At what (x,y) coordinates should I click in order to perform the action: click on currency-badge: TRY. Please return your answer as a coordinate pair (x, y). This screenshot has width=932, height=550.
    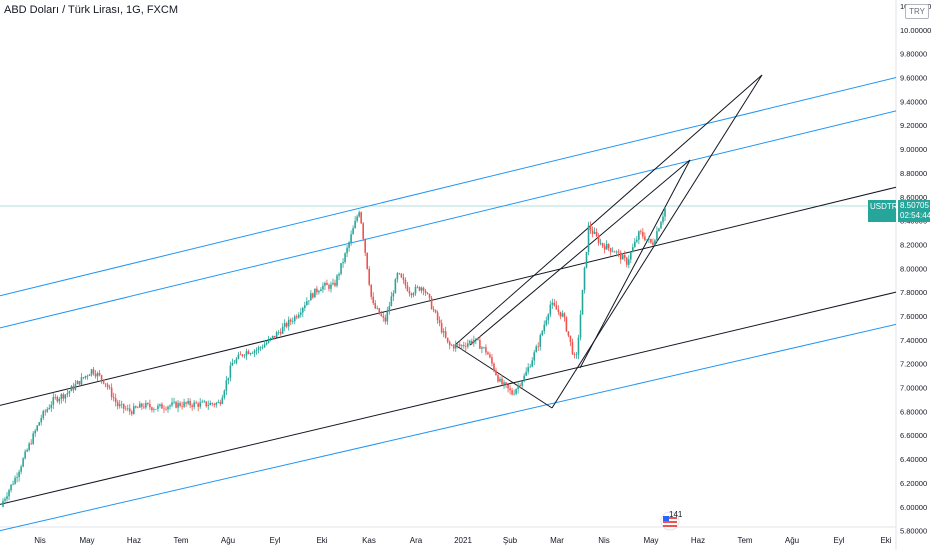
    Looking at the image, I should click on (917, 11).